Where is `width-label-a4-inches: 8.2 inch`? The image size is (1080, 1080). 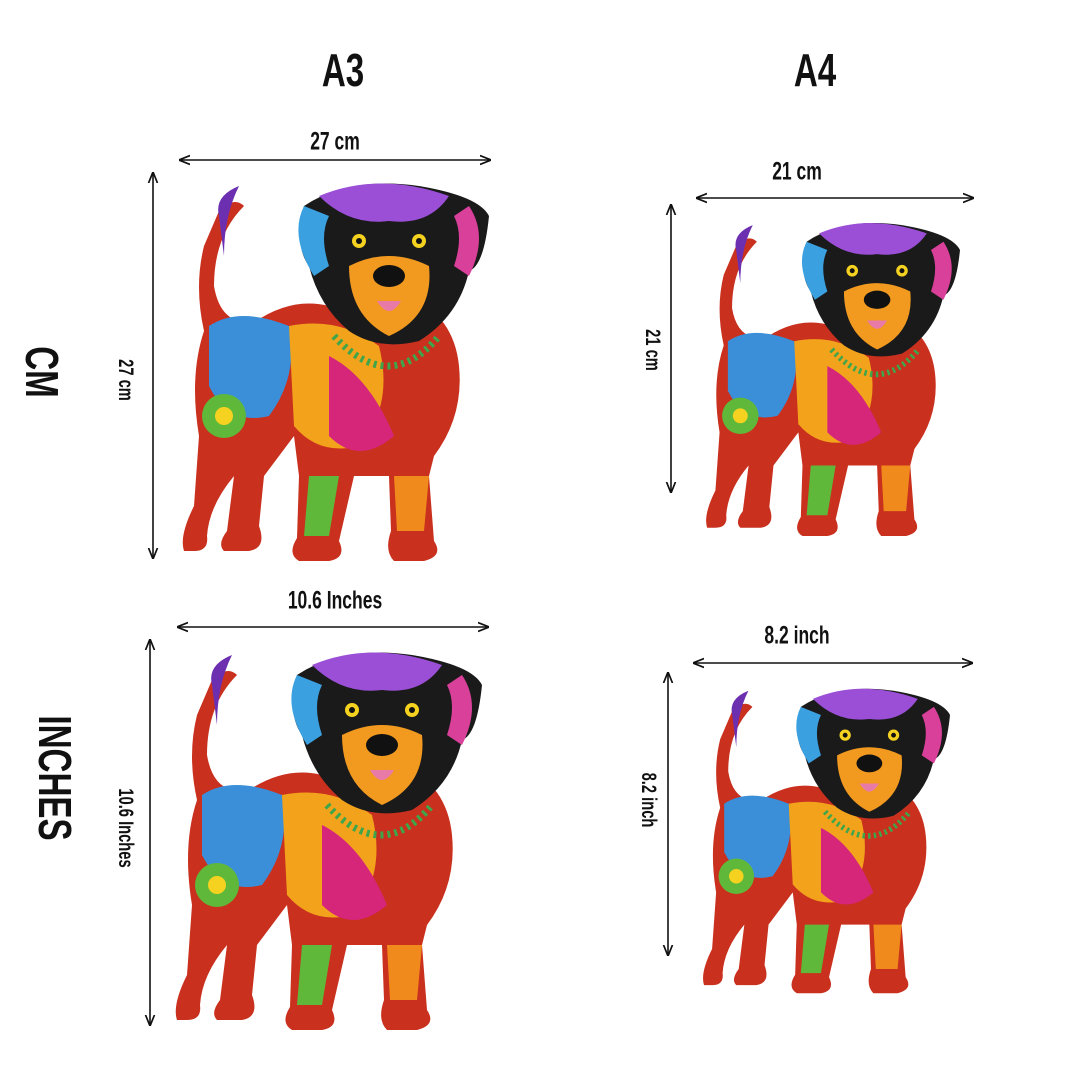 width-label-a4-inches: 8.2 inch is located at coordinates (797, 635).